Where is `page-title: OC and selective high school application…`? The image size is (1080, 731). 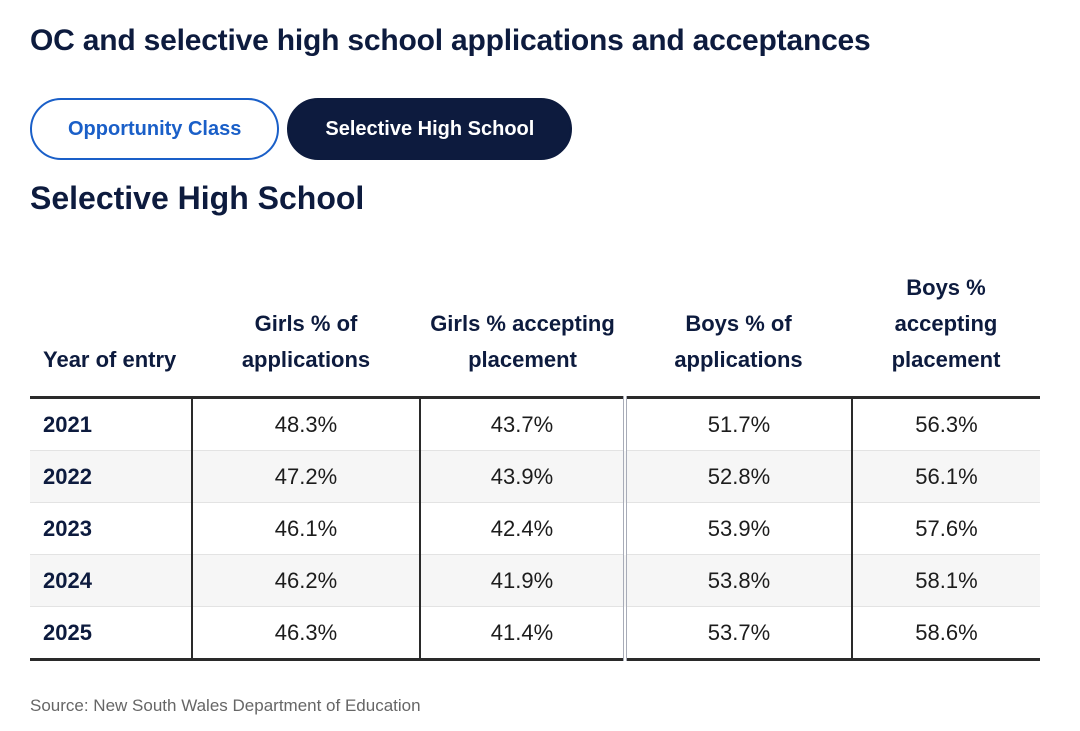
page-title: OC and selective high school application… is located at coordinates (450, 40).